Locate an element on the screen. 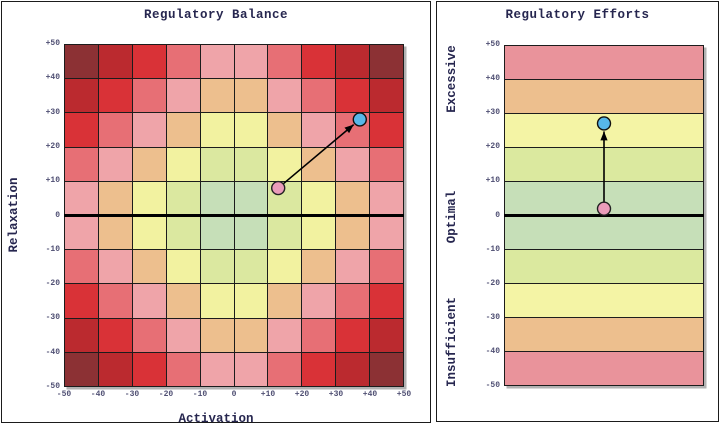  axis-tick-label: -40 is located at coordinates (492, 351).